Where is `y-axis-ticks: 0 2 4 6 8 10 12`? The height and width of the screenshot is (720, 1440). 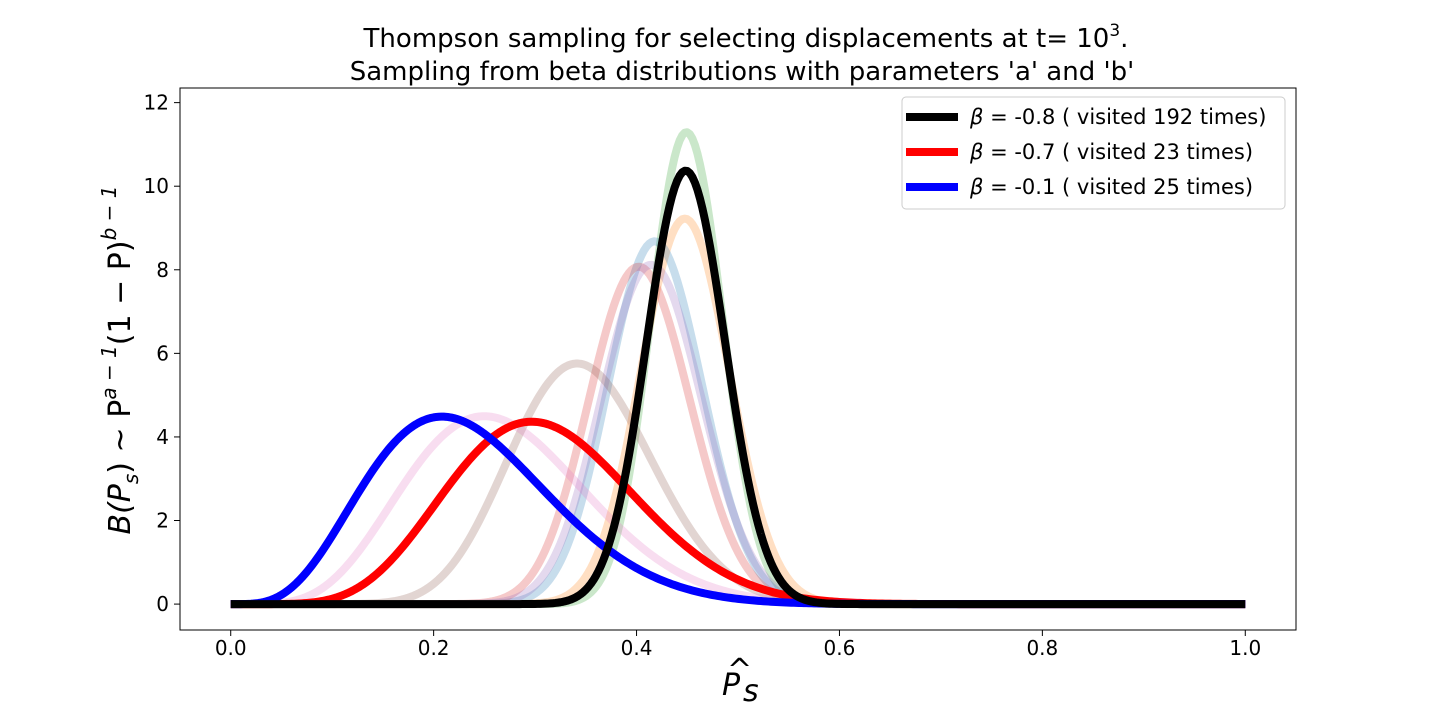 y-axis-ticks: 0 2 4 6 8 10 12 is located at coordinates (162, 353).